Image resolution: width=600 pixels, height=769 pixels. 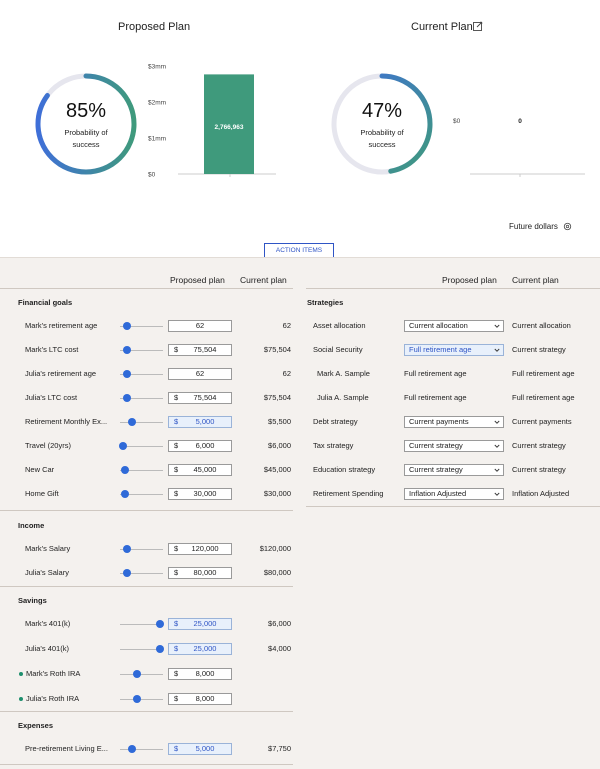 What do you see at coordinates (36, 725) in the screenshot?
I see `section-expenses: Expenses` at bounding box center [36, 725].